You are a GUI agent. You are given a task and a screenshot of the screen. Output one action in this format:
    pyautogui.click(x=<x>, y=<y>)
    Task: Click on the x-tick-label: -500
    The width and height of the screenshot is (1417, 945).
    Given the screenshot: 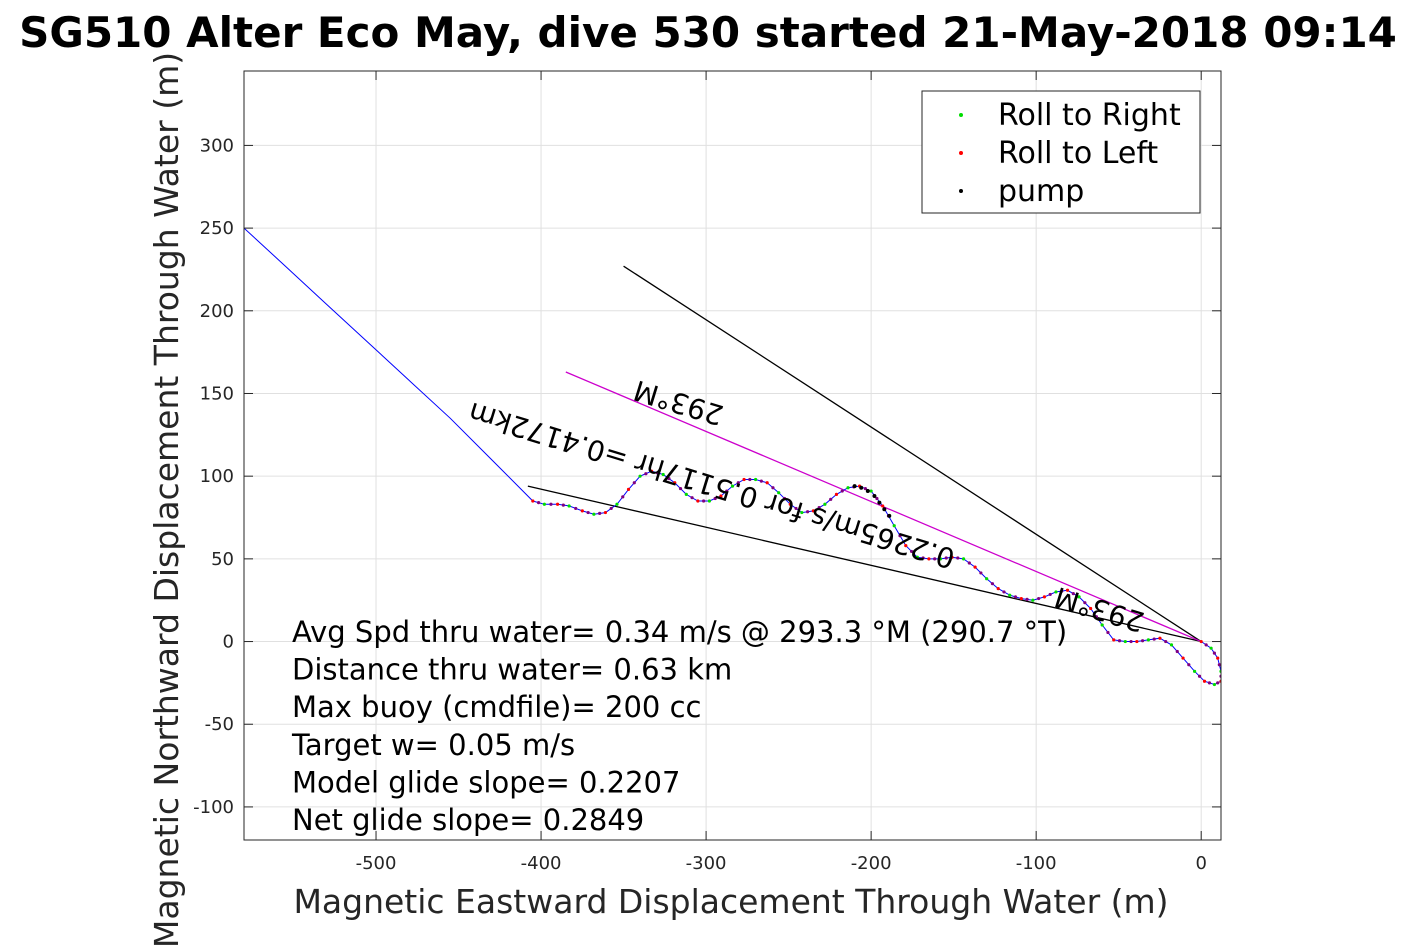 What is the action you would take?
    pyautogui.click(x=376, y=863)
    